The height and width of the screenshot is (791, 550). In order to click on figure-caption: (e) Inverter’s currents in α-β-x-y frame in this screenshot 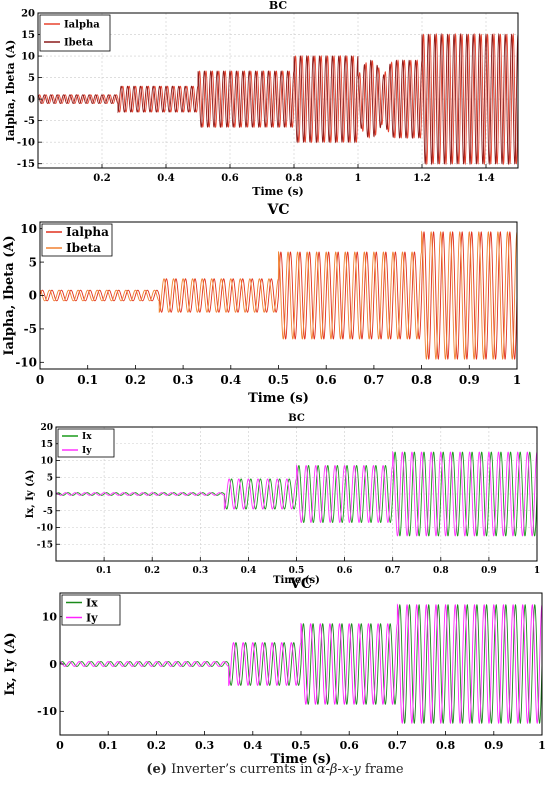, I will do `click(275, 769)`.